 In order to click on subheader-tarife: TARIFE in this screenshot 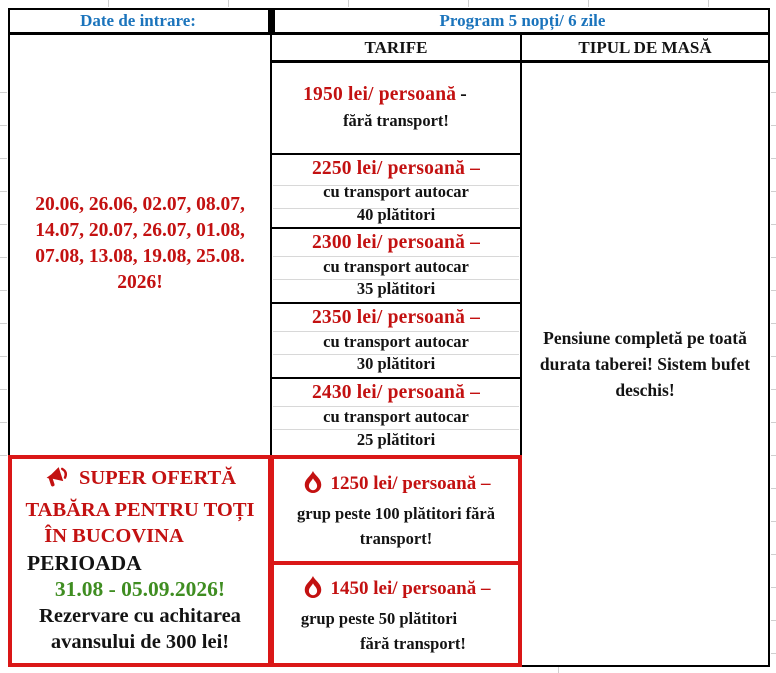, I will do `click(396, 47)`.